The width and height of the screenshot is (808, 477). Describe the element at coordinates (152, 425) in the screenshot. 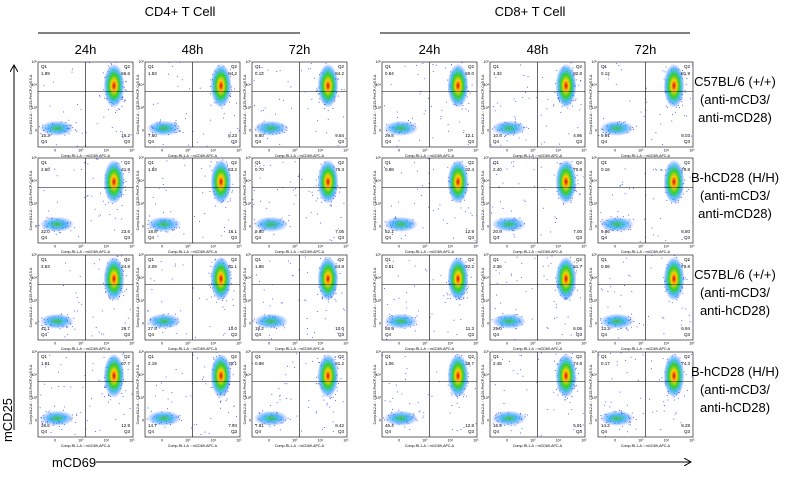

I see `quadrant-value: 14.7` at that location.